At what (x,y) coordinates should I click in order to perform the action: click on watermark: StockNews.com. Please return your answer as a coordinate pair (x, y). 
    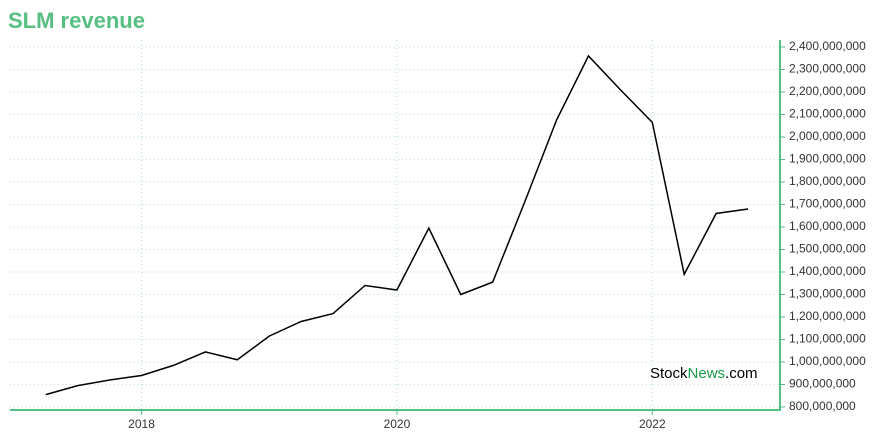
    Looking at the image, I should click on (704, 373).